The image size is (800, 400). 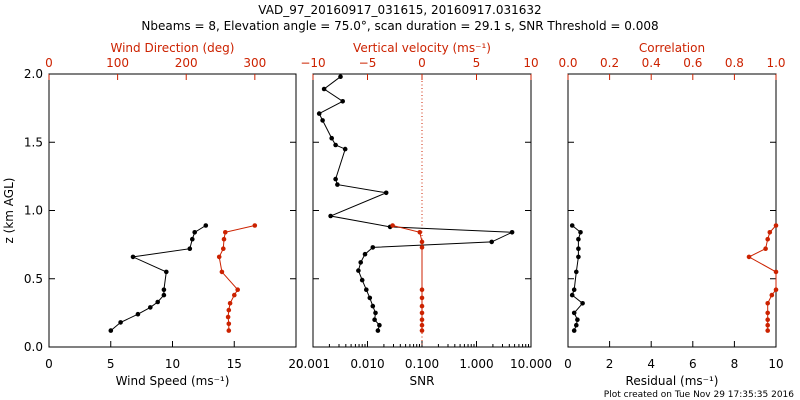 I want to click on top-tick-label: 1.0, so click(x=775, y=63).